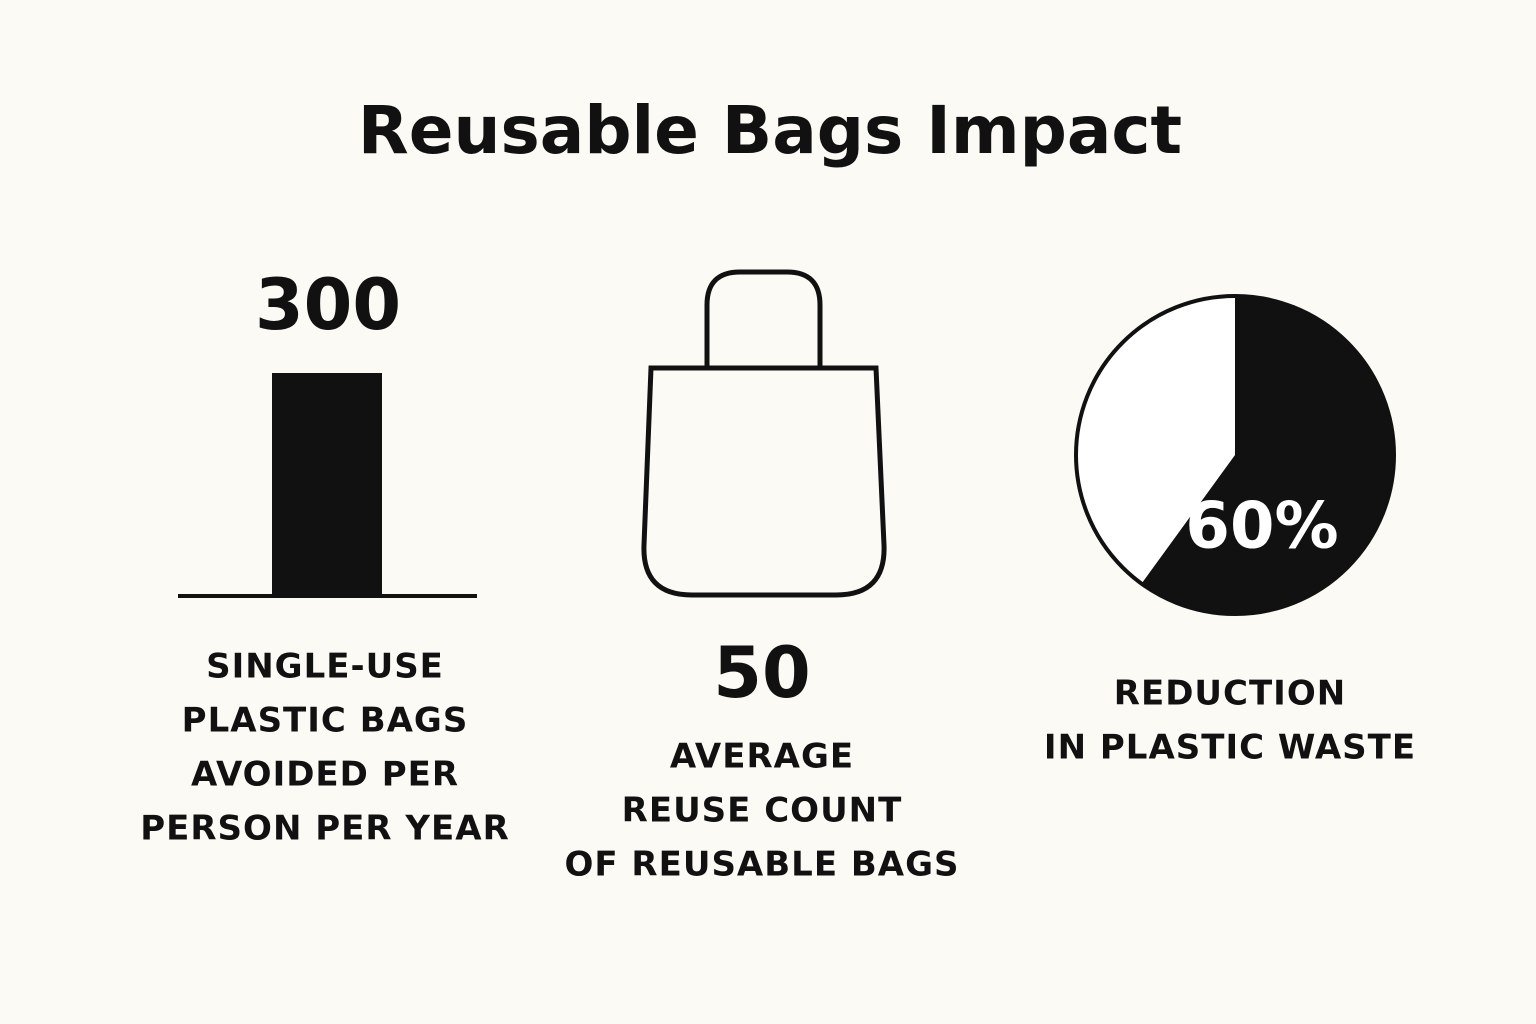  I want to click on label-line: AVOIDED PER, so click(325, 775).